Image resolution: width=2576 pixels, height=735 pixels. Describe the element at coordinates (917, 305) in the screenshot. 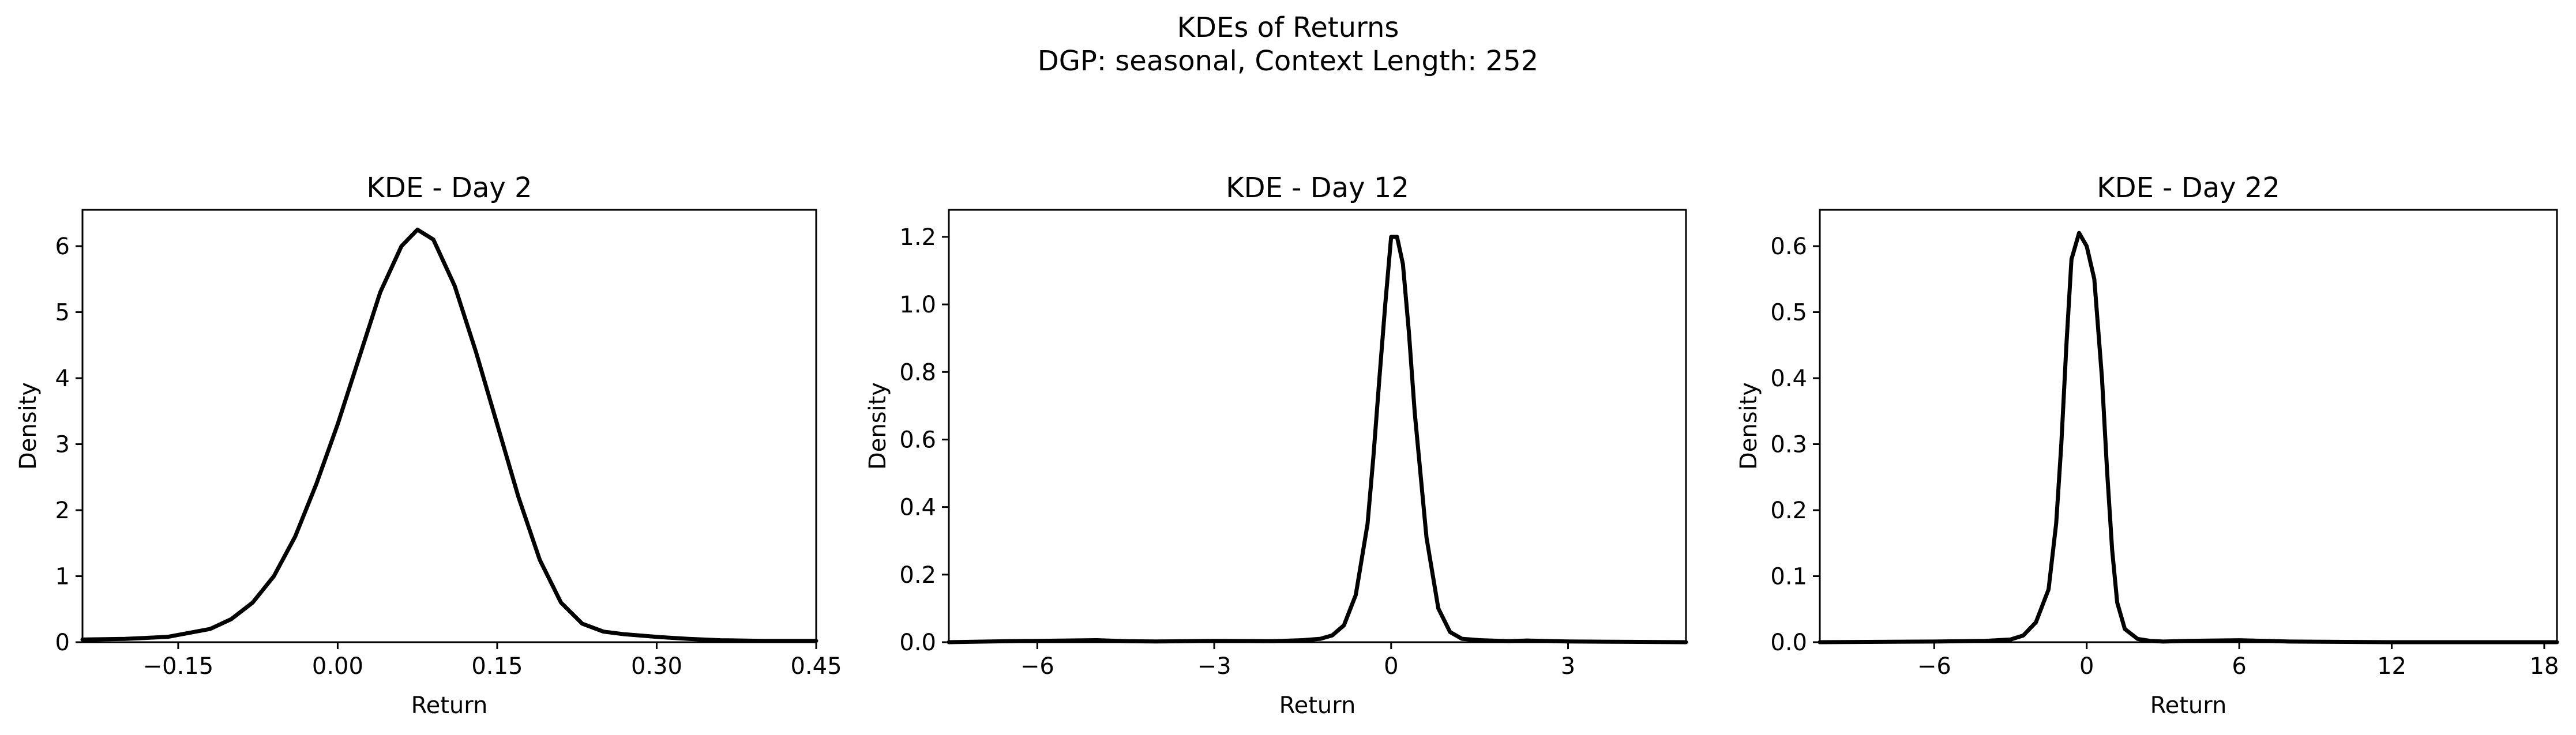

I see `y-tick-label: 1.0` at that location.